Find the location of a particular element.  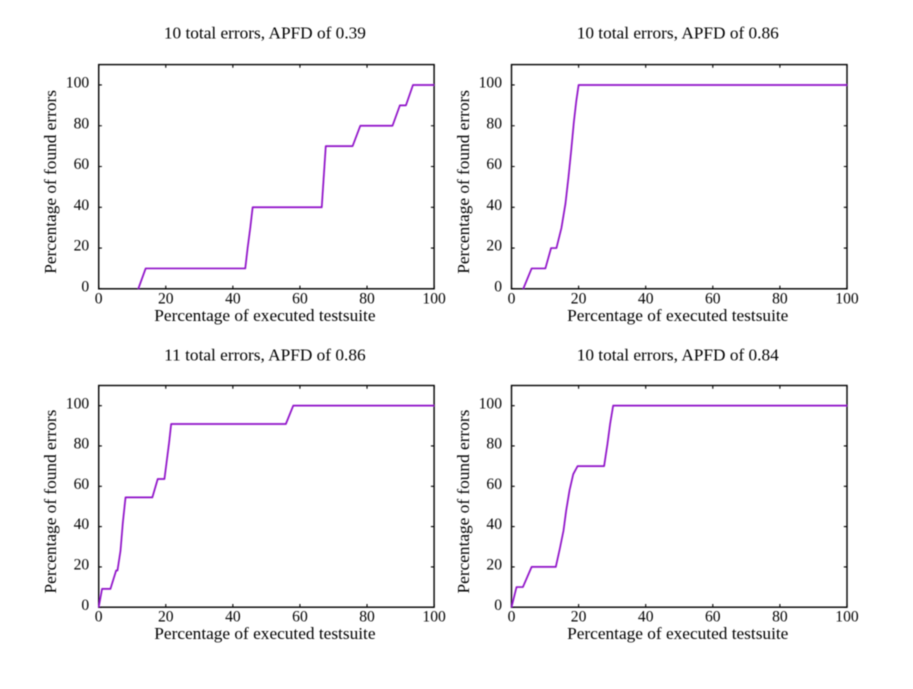

svg-text: 10 total errors, APFD of 0.86 is located at coordinates (678, 33).